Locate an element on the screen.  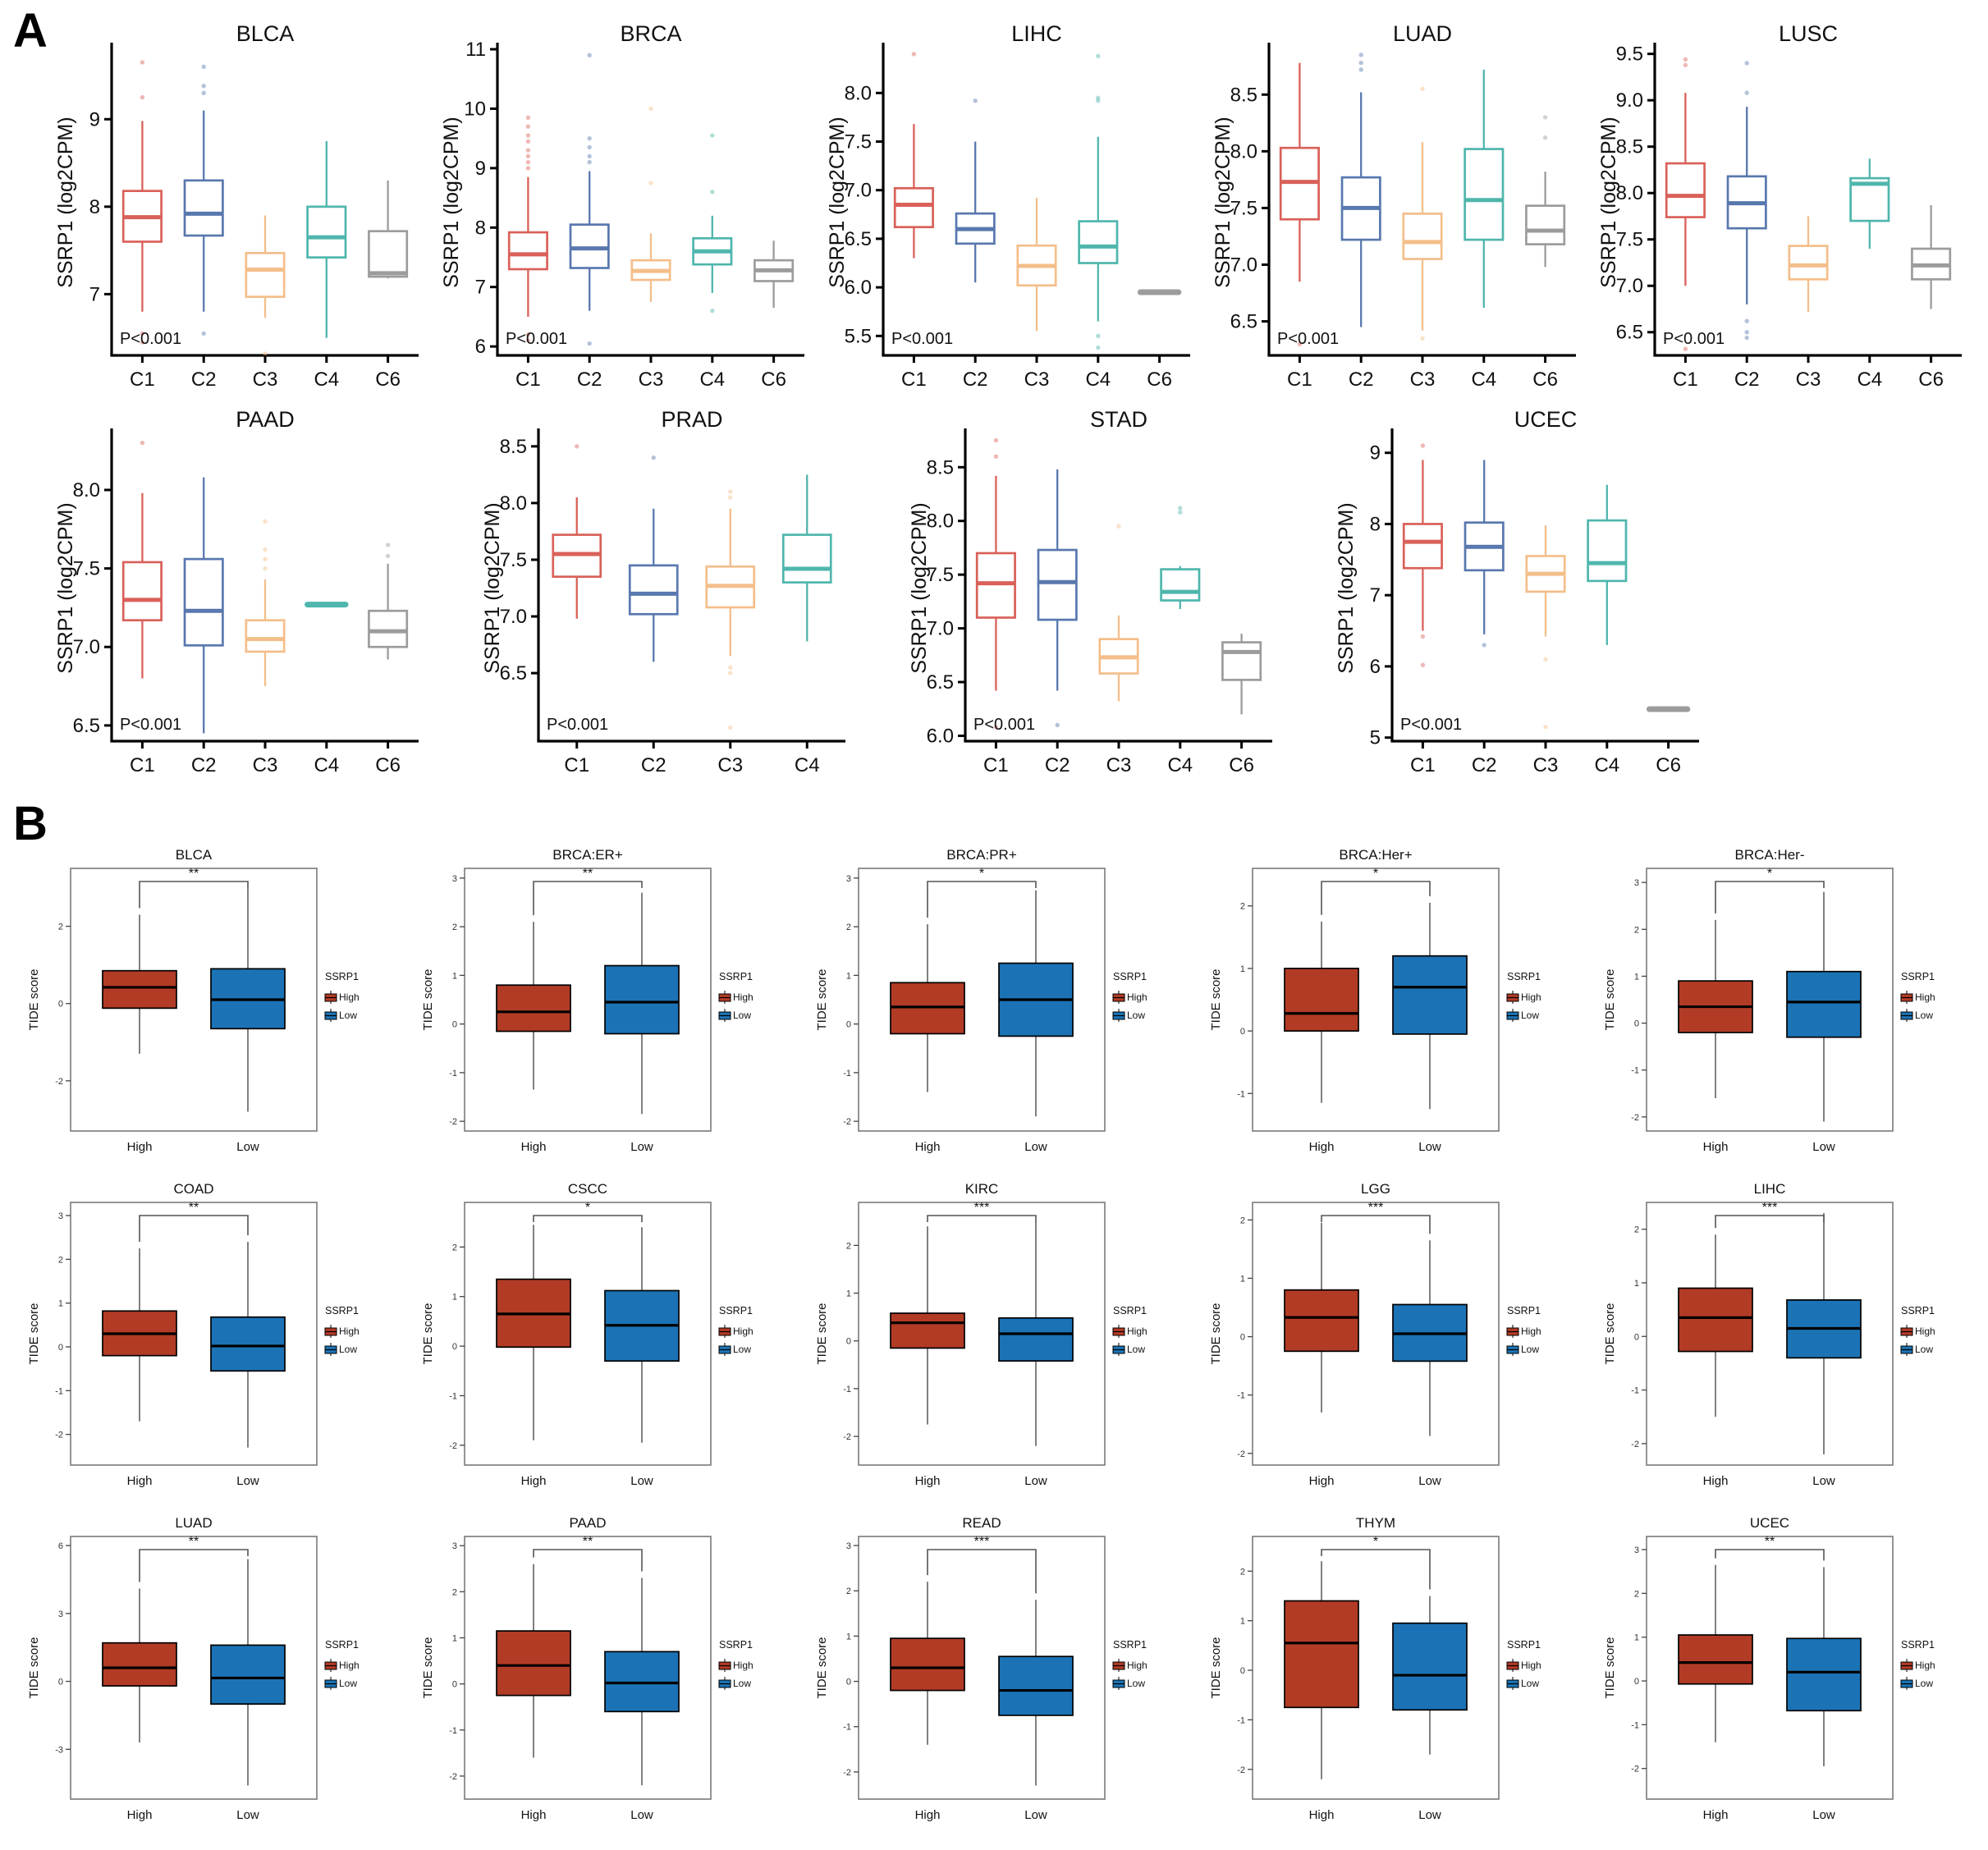
y-tick-label: 7 is located at coordinates (1375, 595).